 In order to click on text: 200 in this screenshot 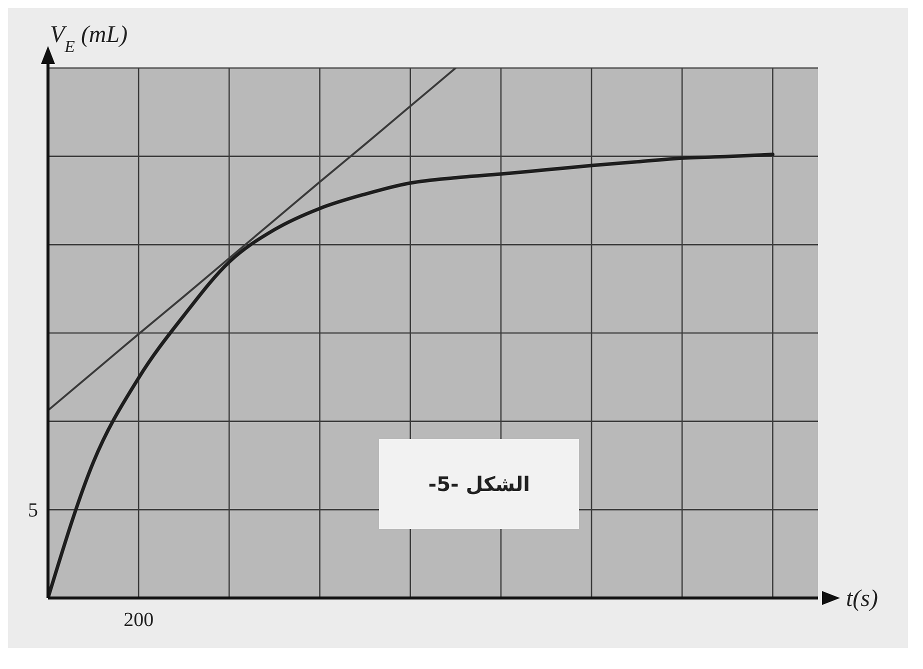, I will do `click(139, 620)`.